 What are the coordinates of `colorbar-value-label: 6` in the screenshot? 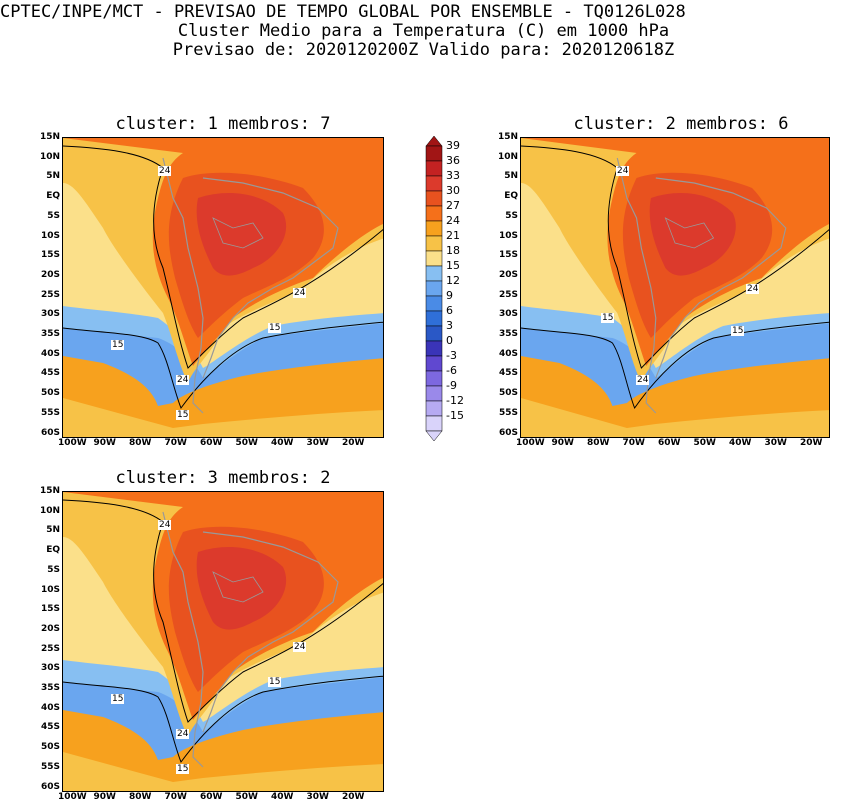 It's located at (449, 310).